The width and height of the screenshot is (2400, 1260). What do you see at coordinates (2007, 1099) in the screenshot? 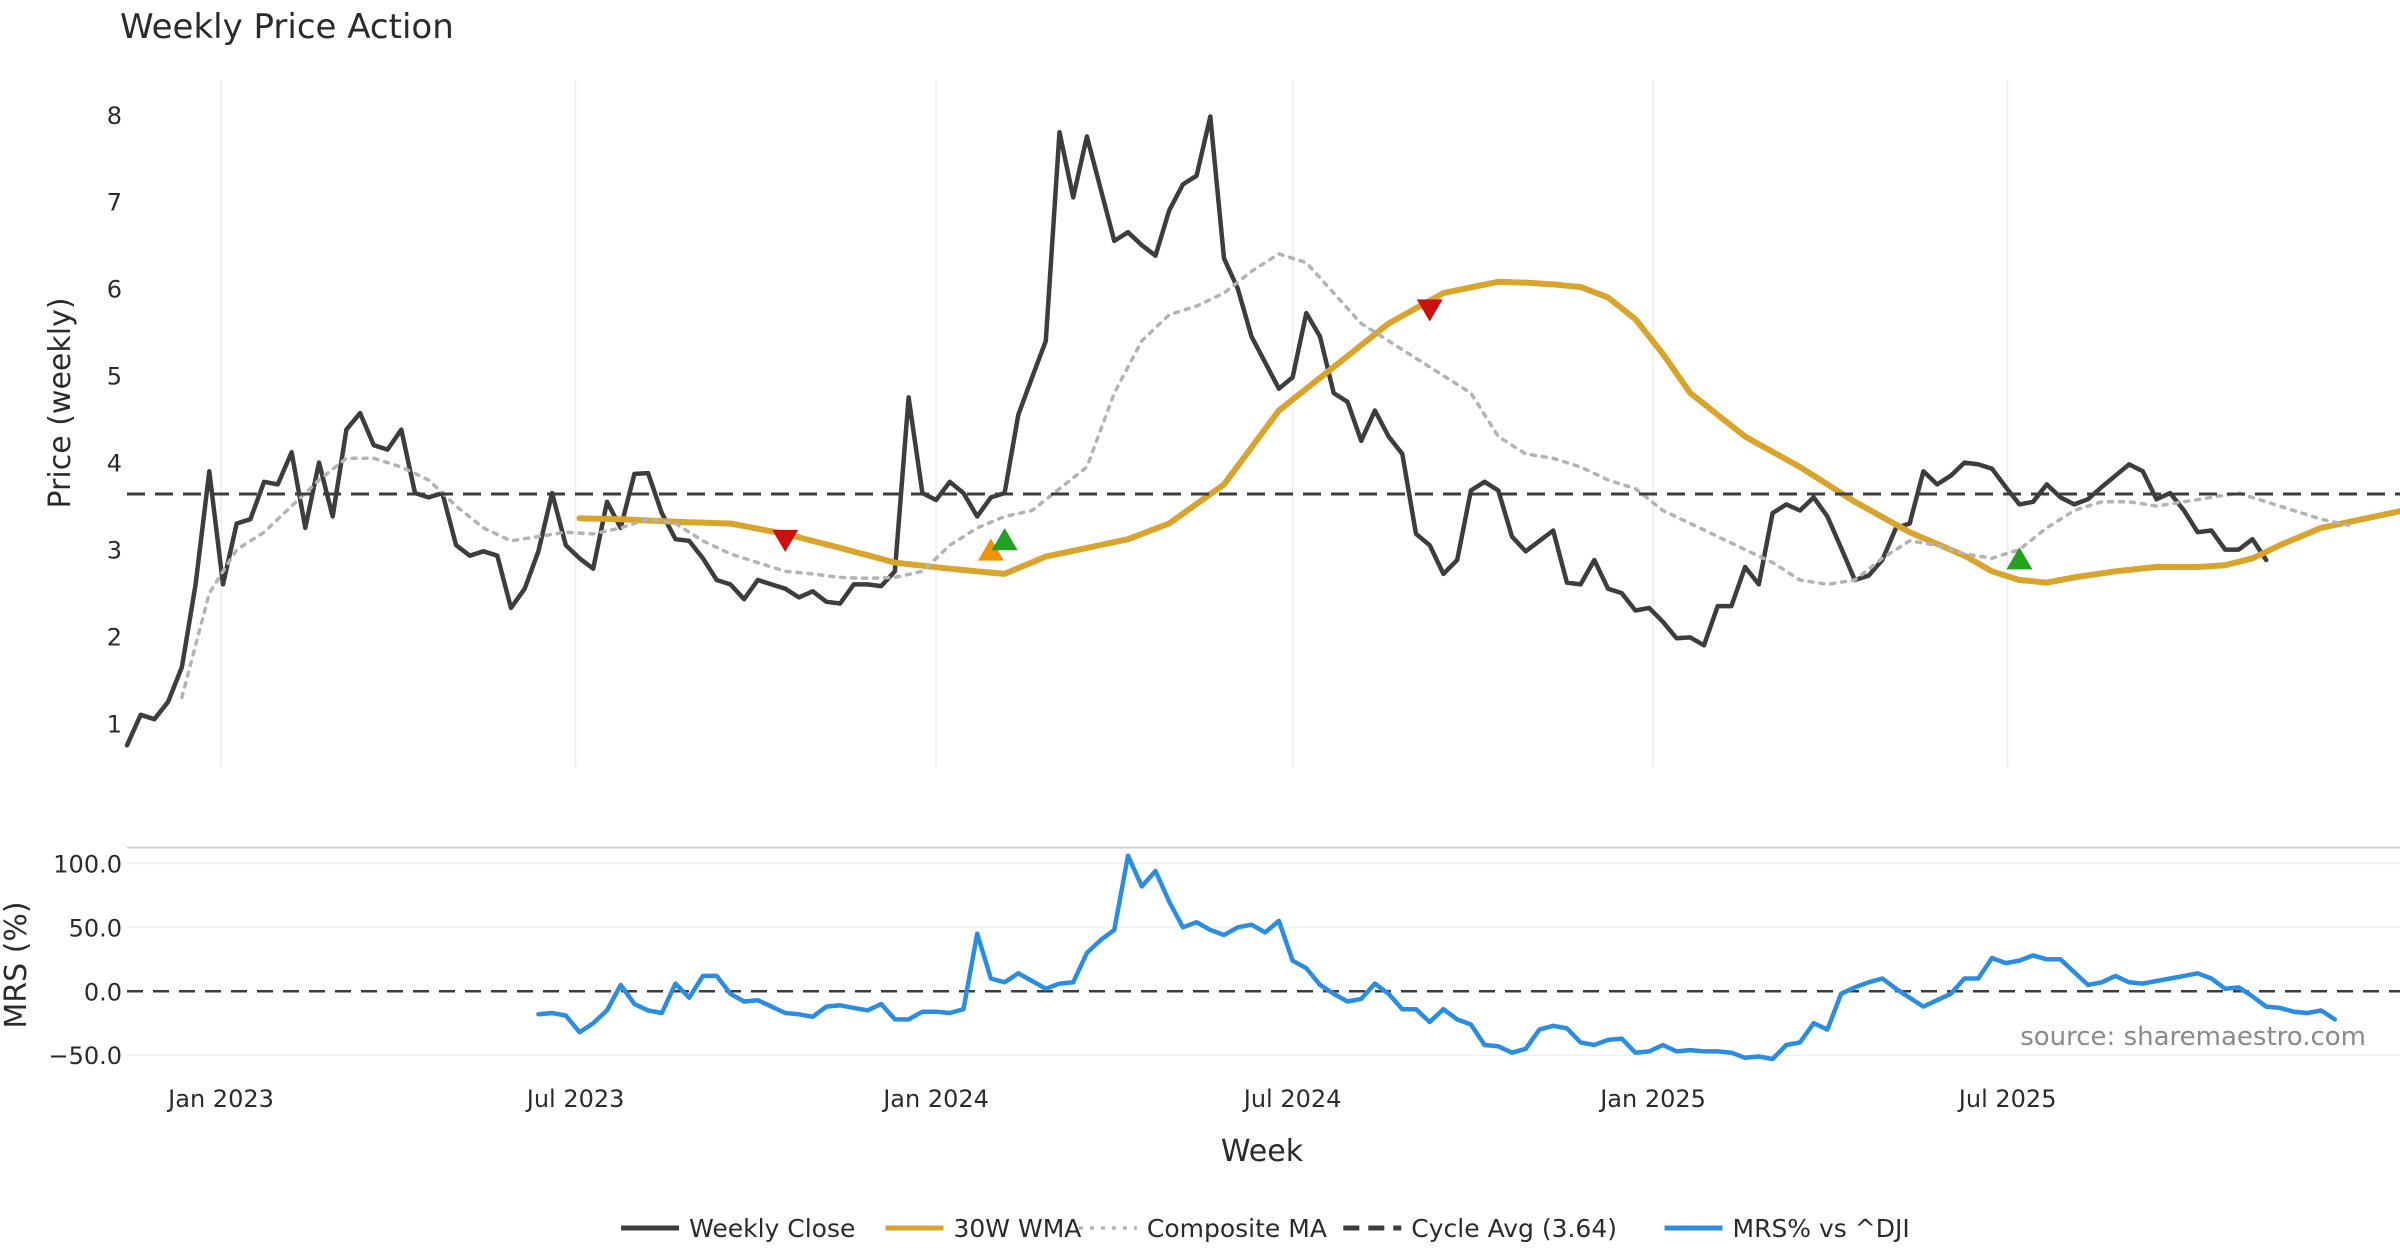
I see `x-tick-jul-2025: Jul 2025` at bounding box center [2007, 1099].